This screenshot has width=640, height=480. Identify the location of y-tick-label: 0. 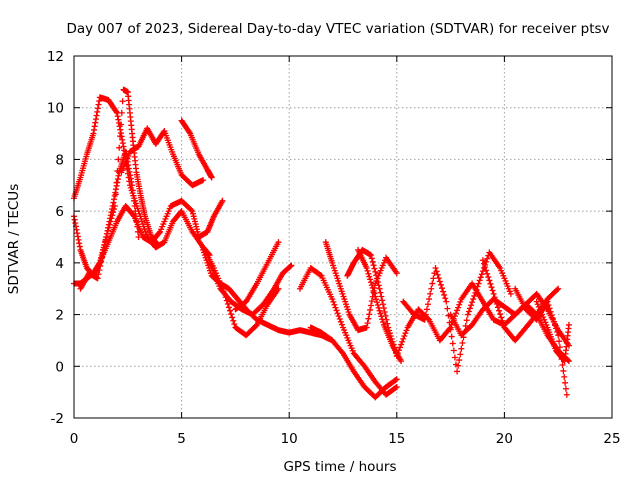
(59, 367).